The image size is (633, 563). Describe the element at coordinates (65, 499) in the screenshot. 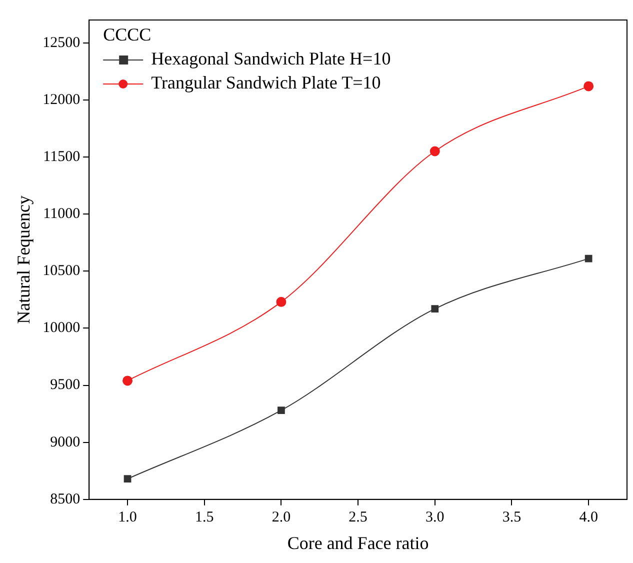

I see `y-tick-label: 8500` at that location.